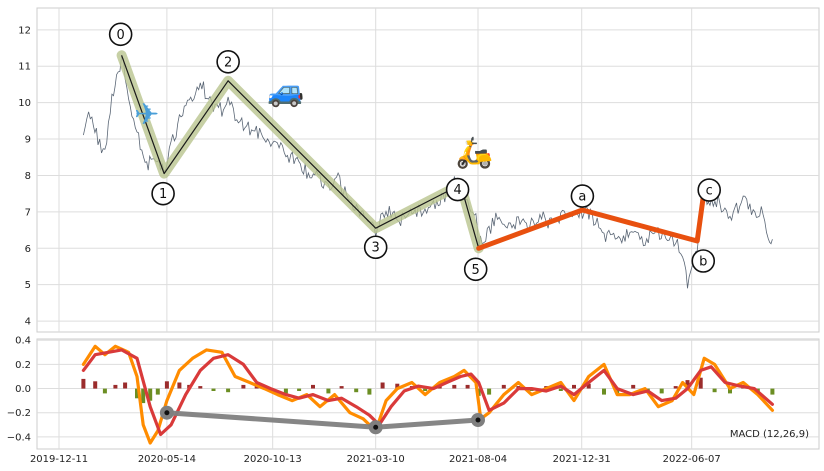 This screenshot has width=824, height=471. Describe the element at coordinates (591, 219) in the screenshot. I see `correction-wave-line` at that location.